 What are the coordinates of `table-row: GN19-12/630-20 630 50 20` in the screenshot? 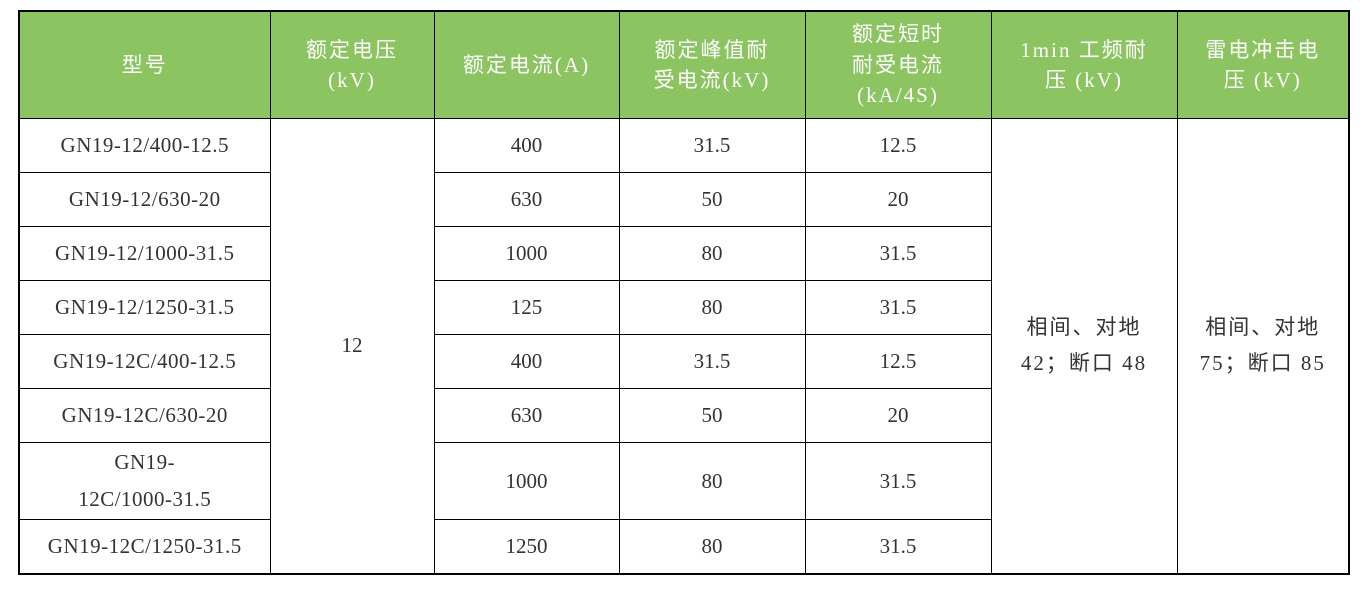 It's located at (683, 199).